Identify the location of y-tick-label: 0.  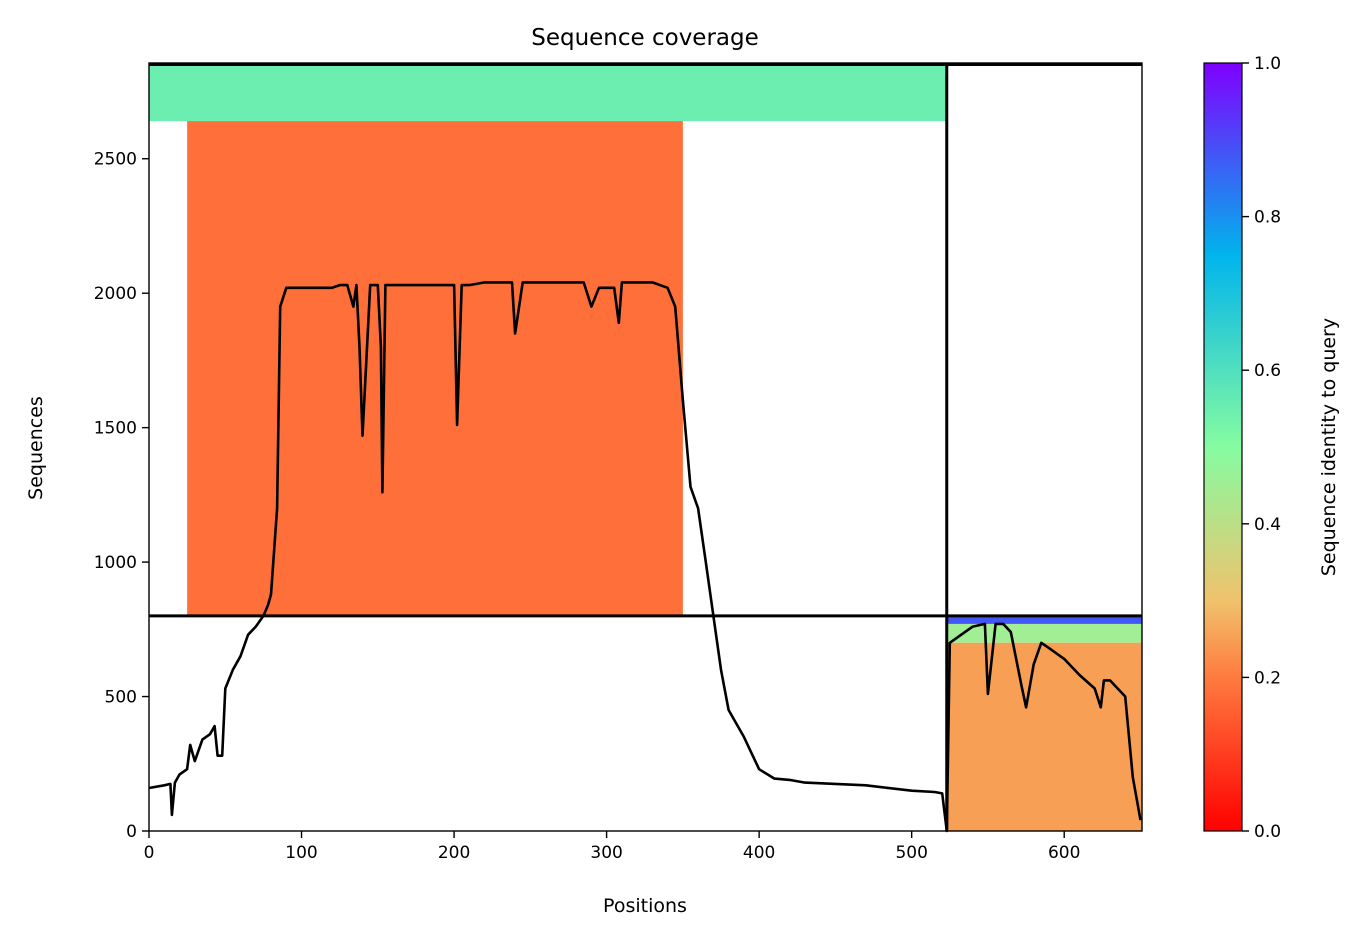
(131, 832).